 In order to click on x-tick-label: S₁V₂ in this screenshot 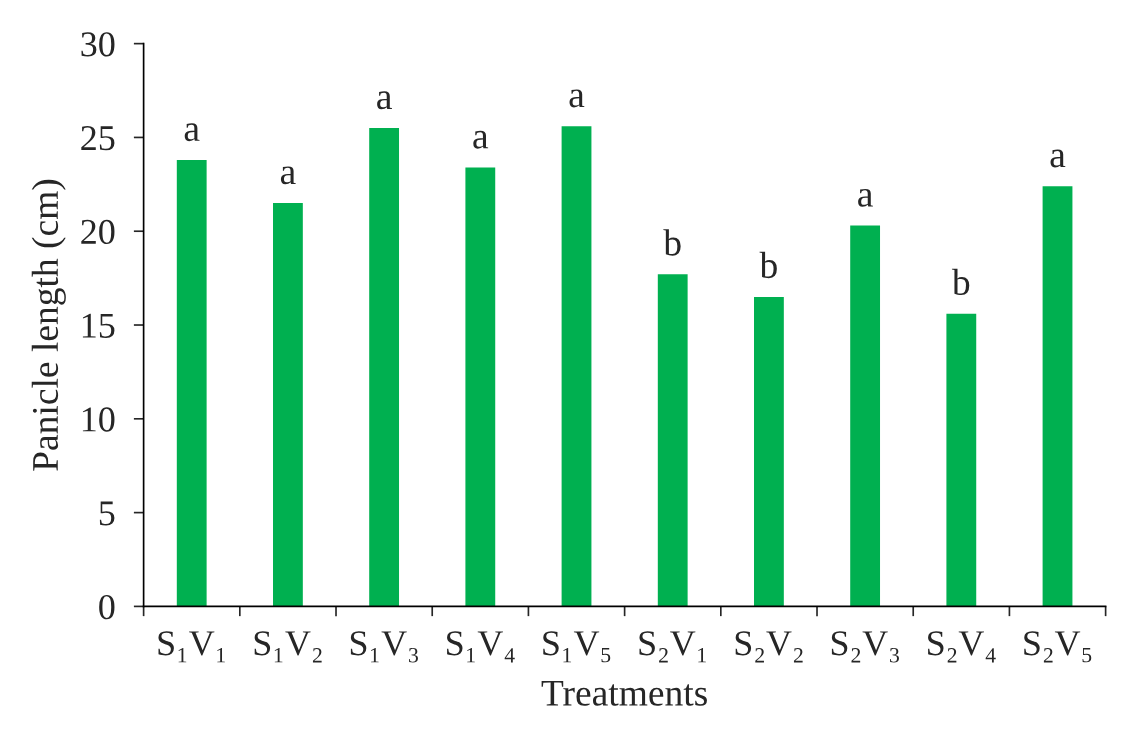, I will do `click(288, 647)`.